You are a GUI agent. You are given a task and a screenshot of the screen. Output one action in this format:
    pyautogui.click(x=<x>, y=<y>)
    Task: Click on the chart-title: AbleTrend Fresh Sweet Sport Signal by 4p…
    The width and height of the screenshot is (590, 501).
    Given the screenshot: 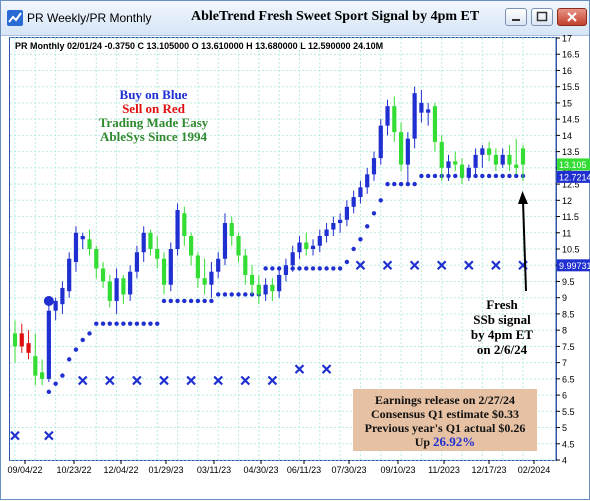 What is the action you would take?
    pyautogui.click(x=335, y=16)
    